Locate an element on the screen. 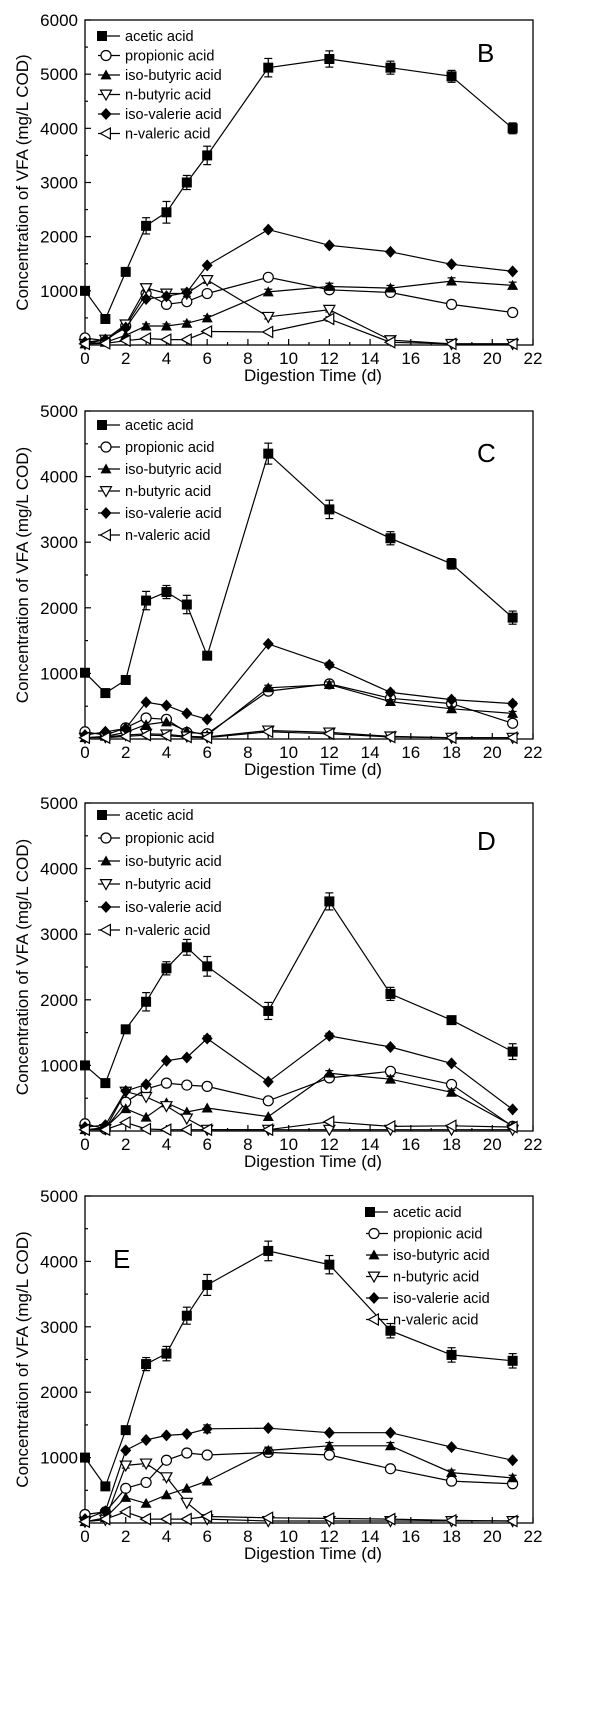  series-acetic-acid is located at coordinates (299, 187).